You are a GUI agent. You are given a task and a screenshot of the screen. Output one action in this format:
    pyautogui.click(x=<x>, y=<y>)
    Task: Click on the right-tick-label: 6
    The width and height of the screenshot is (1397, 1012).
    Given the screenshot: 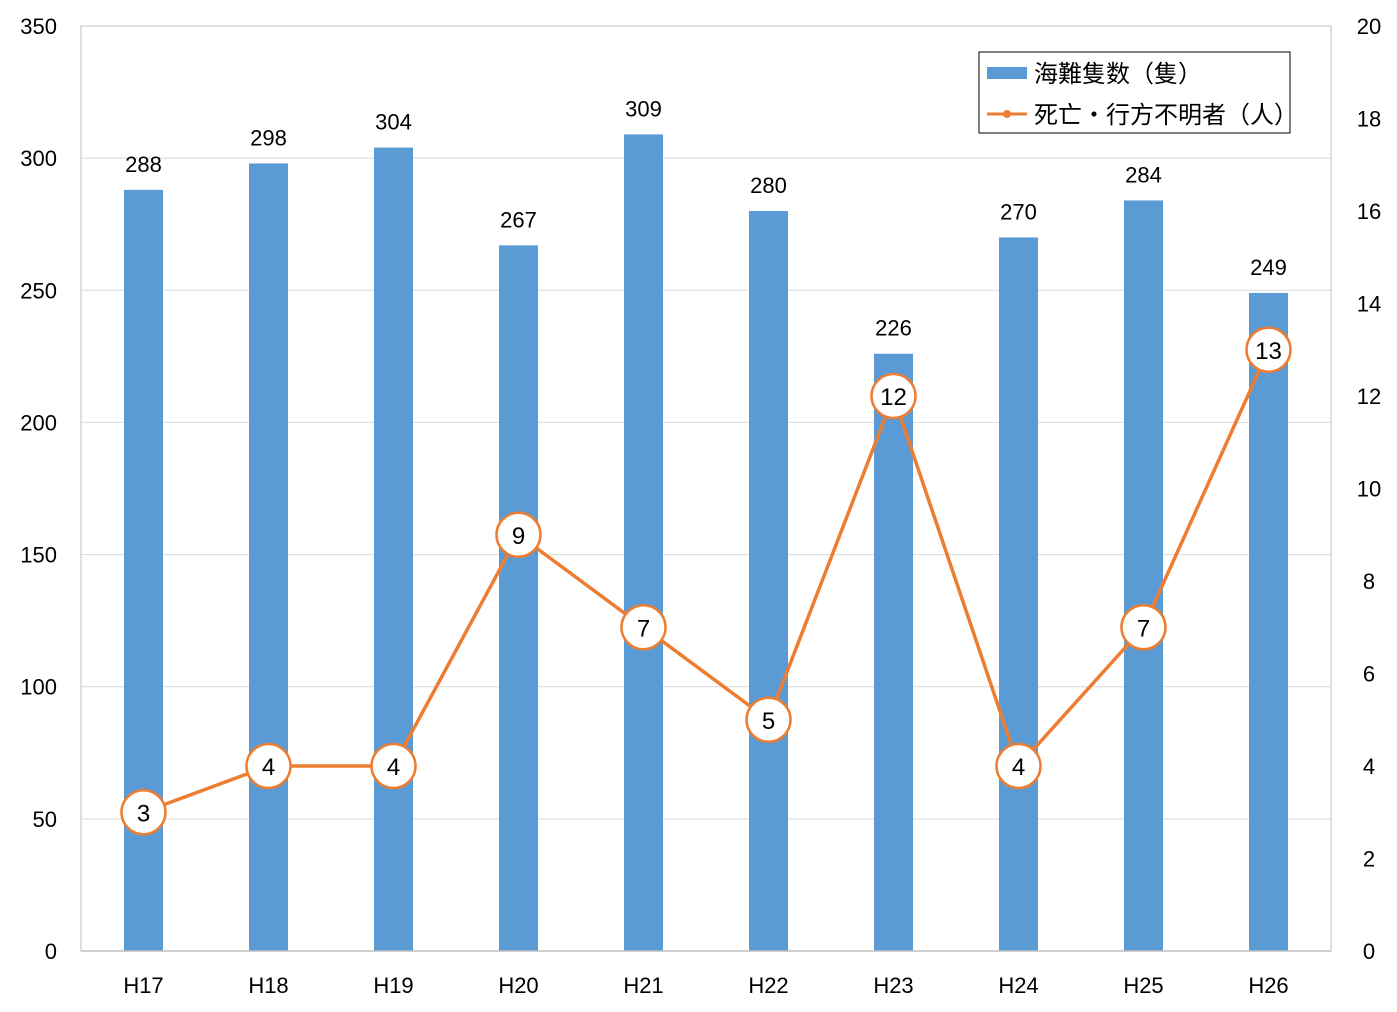 What is the action you would take?
    pyautogui.click(x=1369, y=674)
    